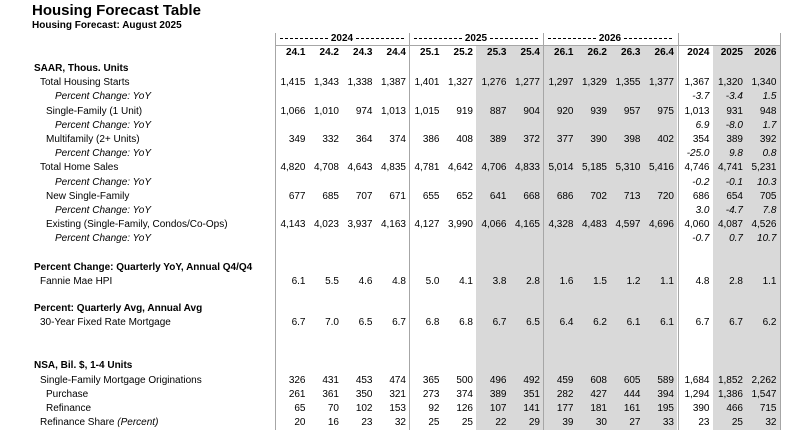 This screenshot has width=800, height=434. Describe the element at coordinates (364, 394) in the screenshot. I see `quarter-value: 350` at that location.